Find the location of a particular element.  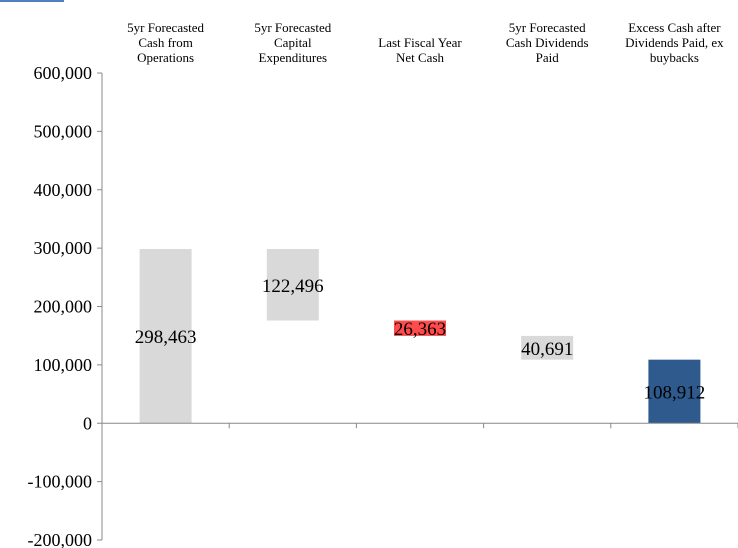

category-label-line: Cash Dividends is located at coordinates (547, 42).